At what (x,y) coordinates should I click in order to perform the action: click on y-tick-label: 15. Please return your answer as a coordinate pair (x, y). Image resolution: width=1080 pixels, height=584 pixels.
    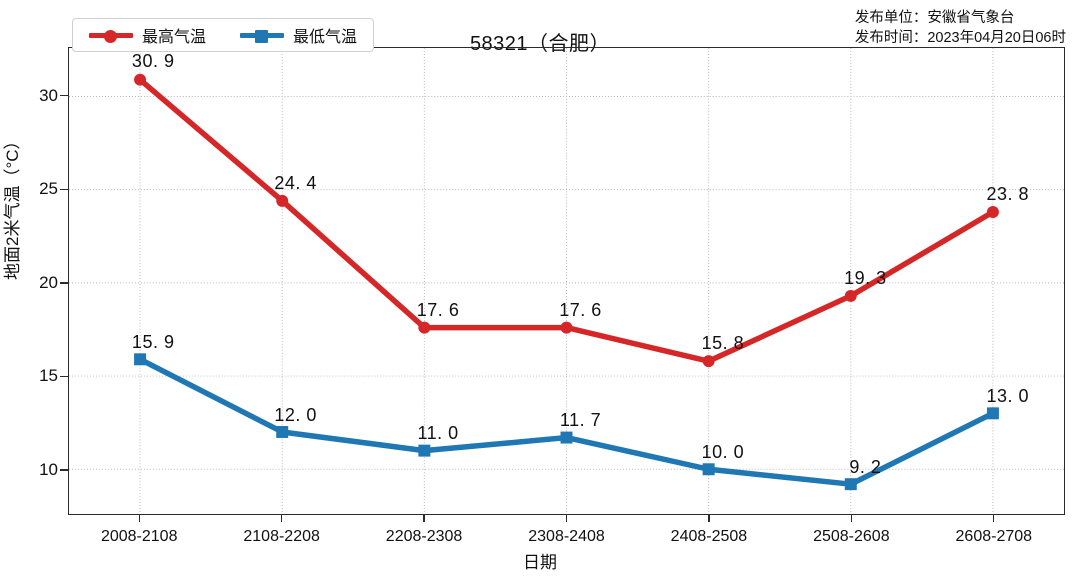
    Looking at the image, I should click on (48, 376).